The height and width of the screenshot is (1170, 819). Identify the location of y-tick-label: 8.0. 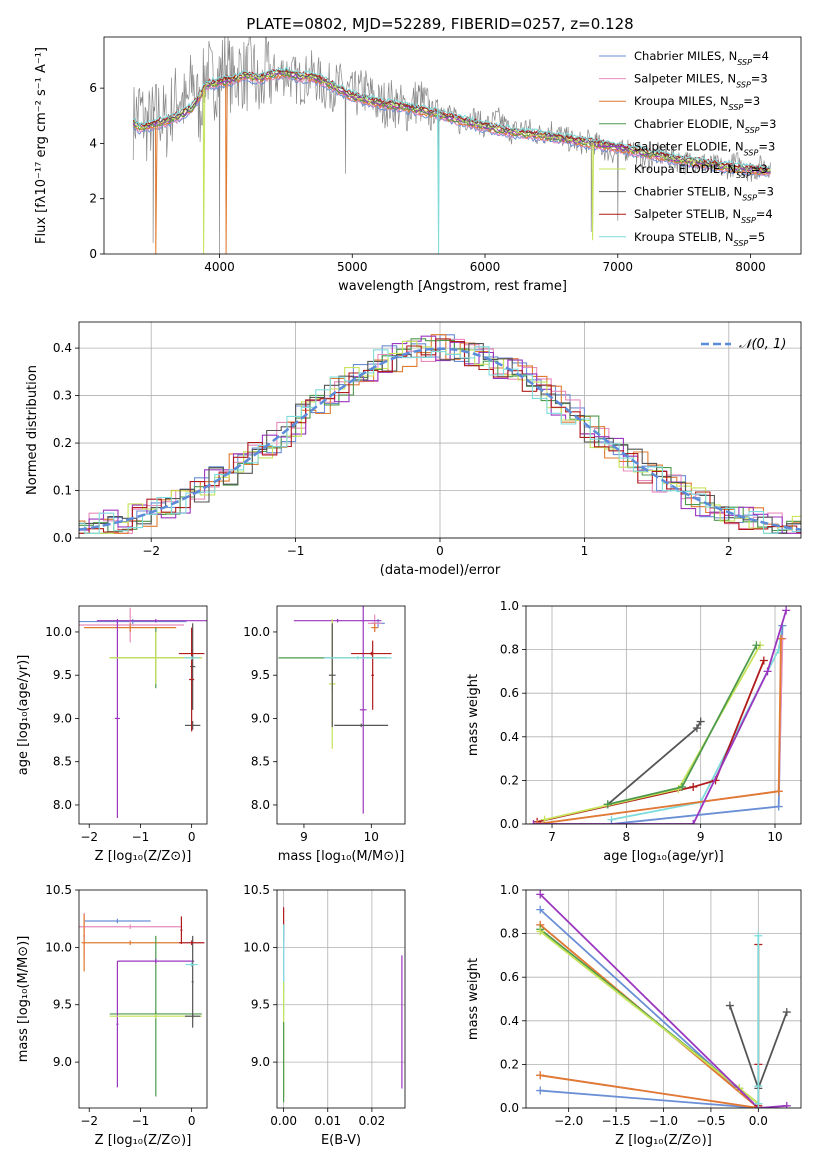
(62, 805).